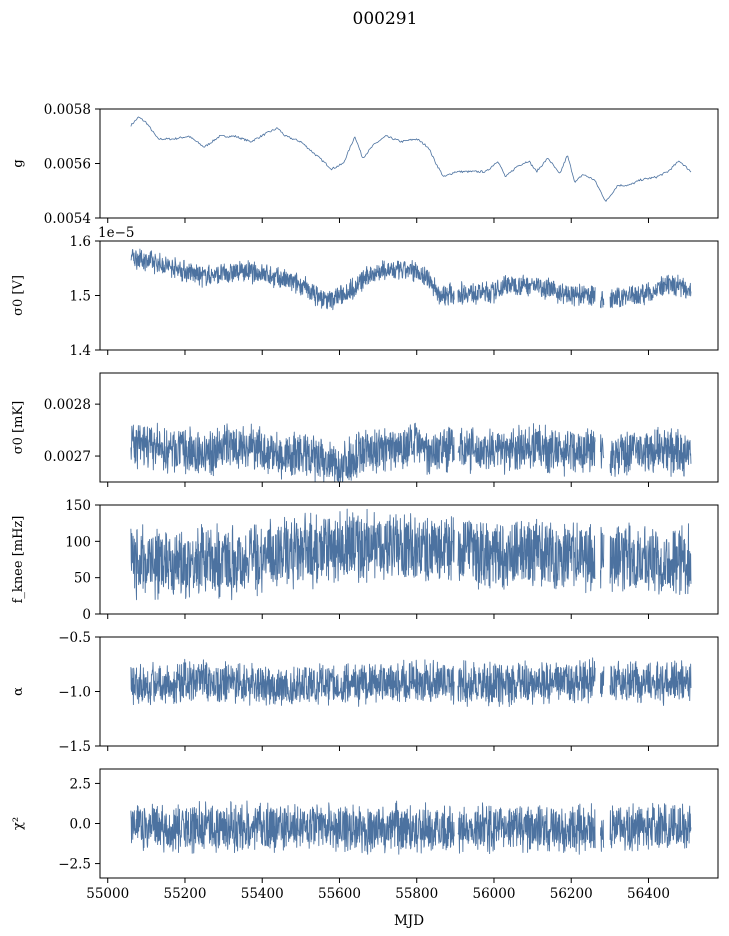 The image size is (729, 936). Describe the element at coordinates (116, 233) in the screenshot. I see `offset-text-sigma0_v: 1e−5` at that location.